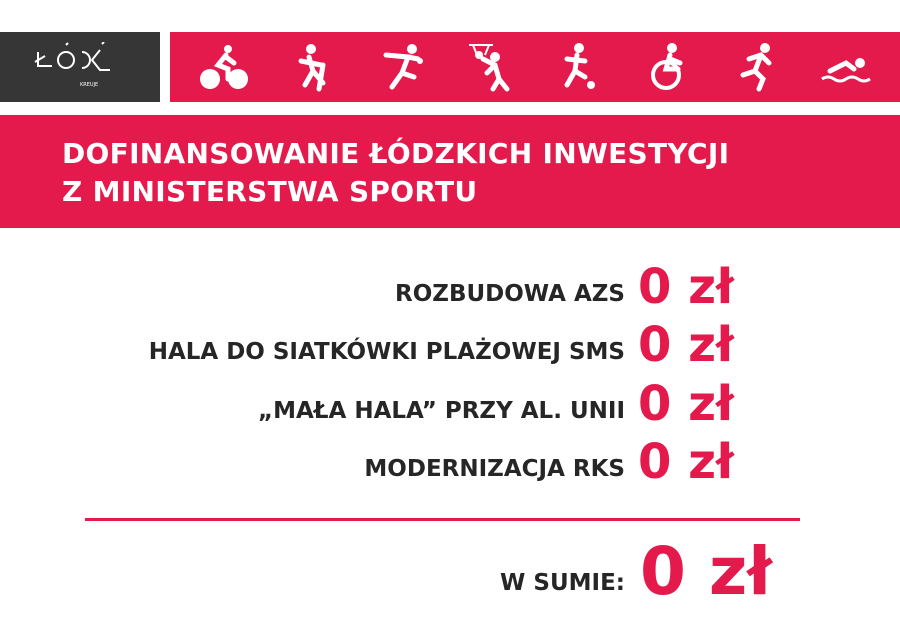 The width and height of the screenshot is (900, 636). I want to click on hockey-icon, so click(312, 68).